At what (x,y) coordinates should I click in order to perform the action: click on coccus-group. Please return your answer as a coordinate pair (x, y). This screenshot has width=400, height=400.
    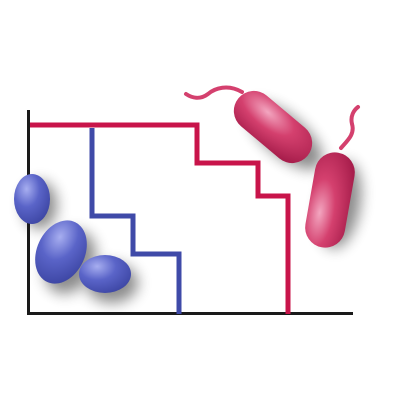
    Looking at the image, I should click on (72, 233).